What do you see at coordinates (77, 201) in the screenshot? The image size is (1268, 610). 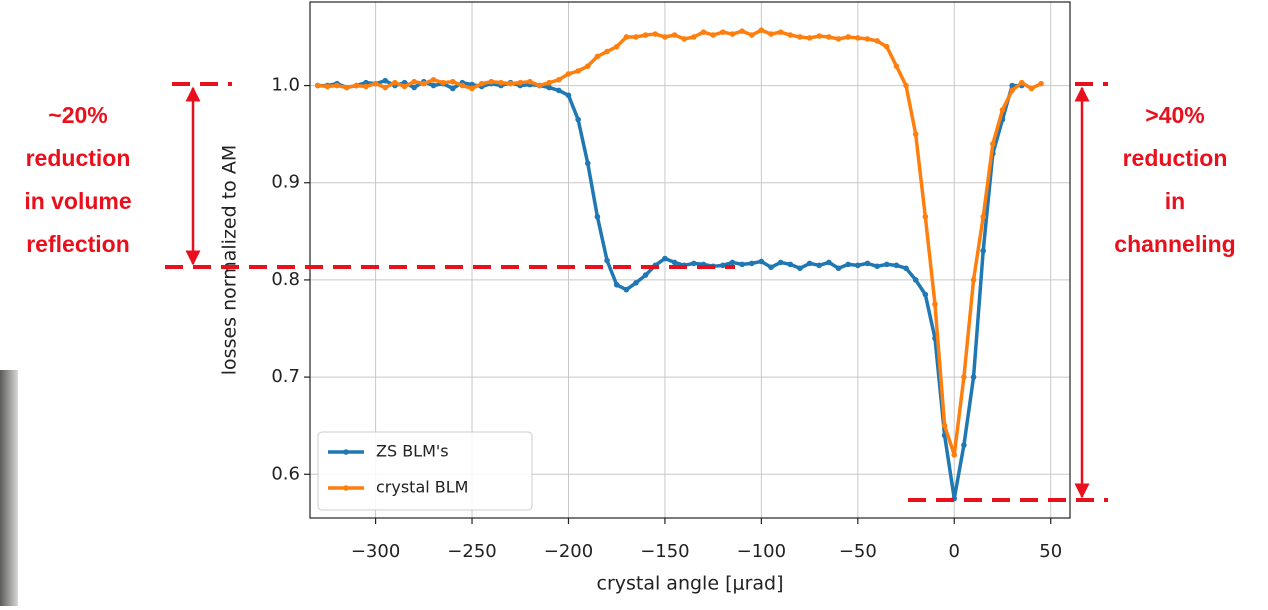 I see `annotation: in volume` at bounding box center [77, 201].